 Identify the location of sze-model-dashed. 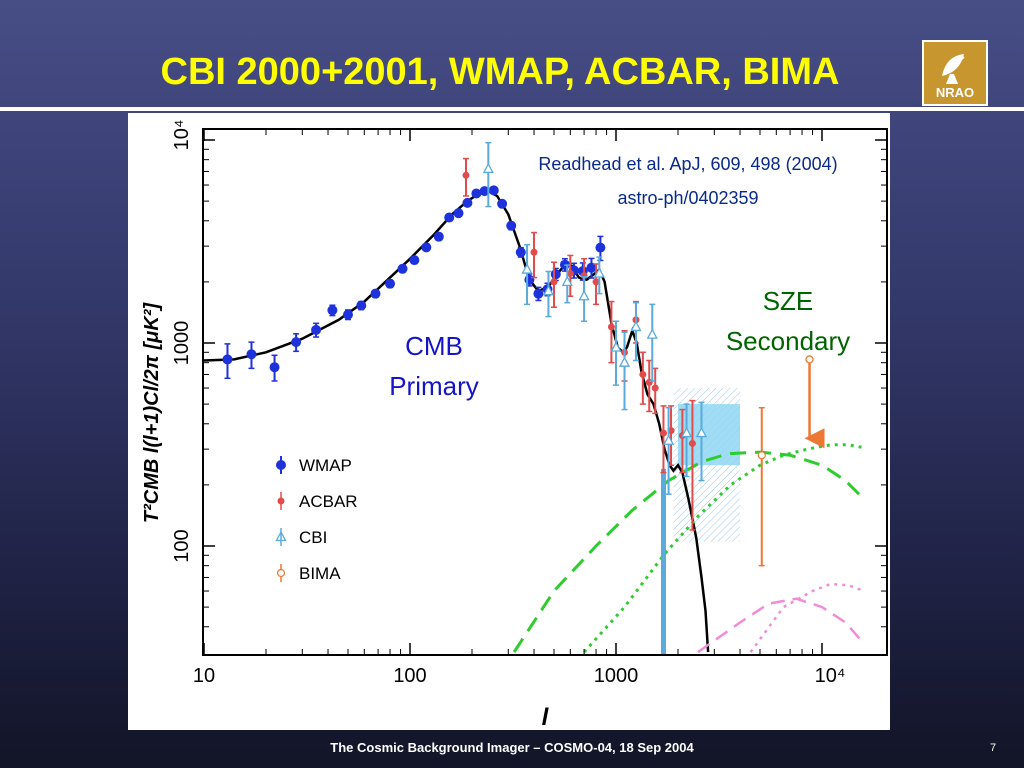
(689, 551).